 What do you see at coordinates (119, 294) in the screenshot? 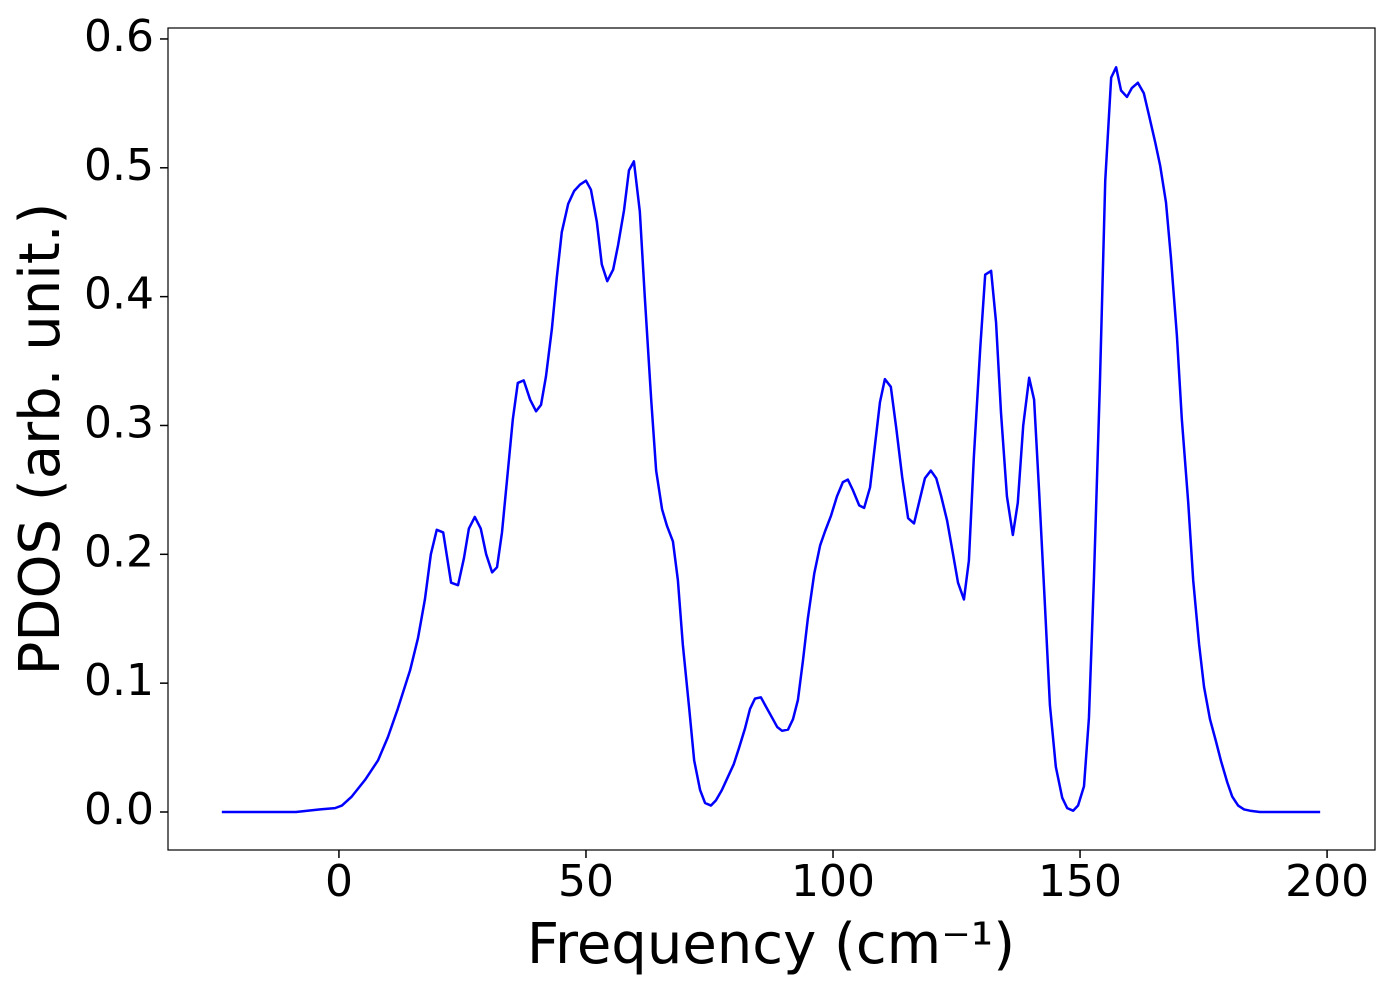
I see `y-tick-label: 0.4` at bounding box center [119, 294].